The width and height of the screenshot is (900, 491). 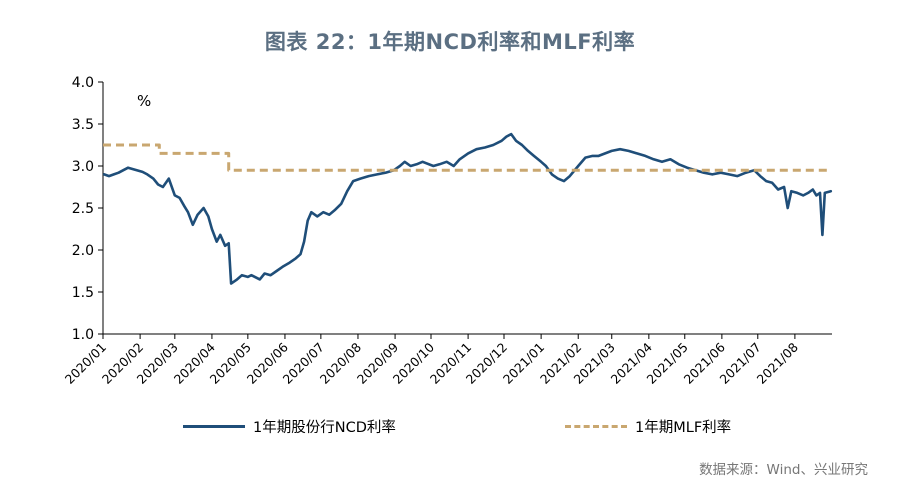 I want to click on legend-item-ncd: 1年期股份行NCD利率, so click(x=289, y=426).